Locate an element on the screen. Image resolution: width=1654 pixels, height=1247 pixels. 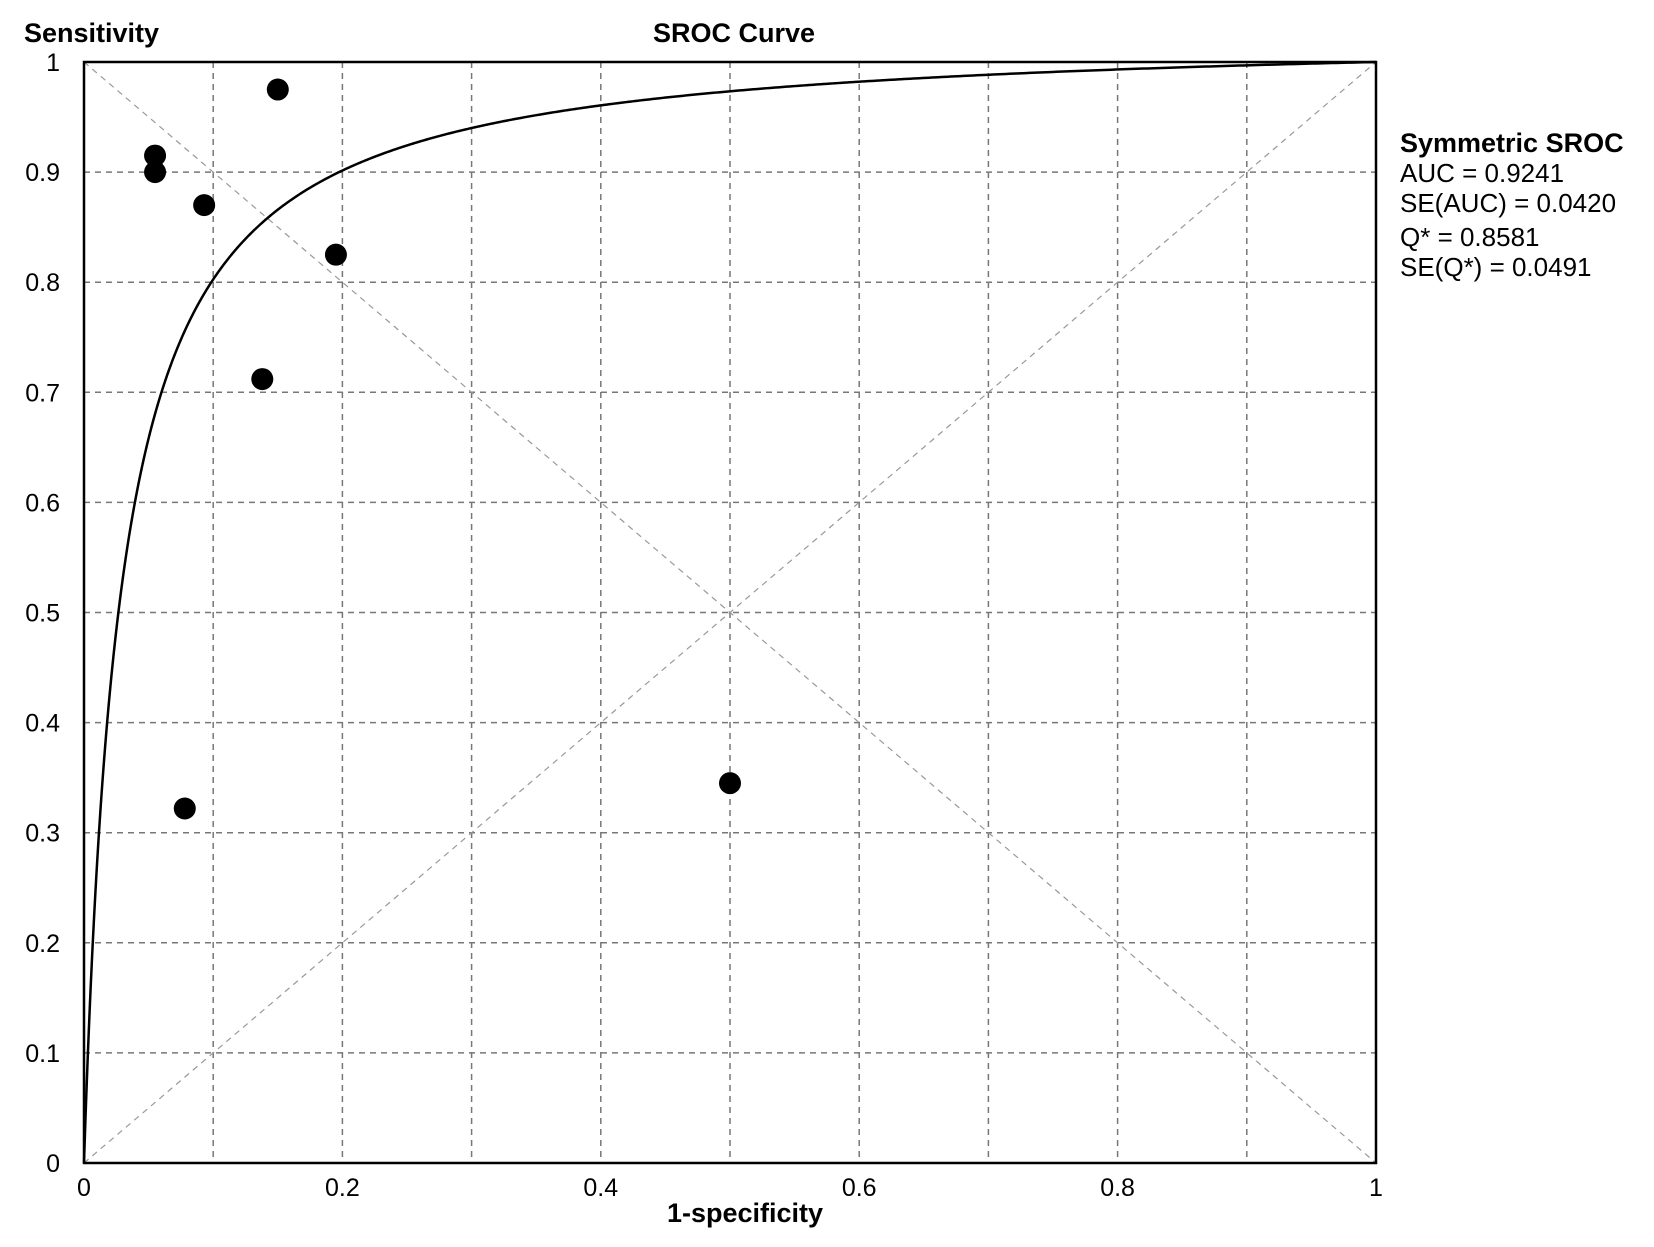
legend-title: Symmetric SROC is located at coordinates (1512, 143).